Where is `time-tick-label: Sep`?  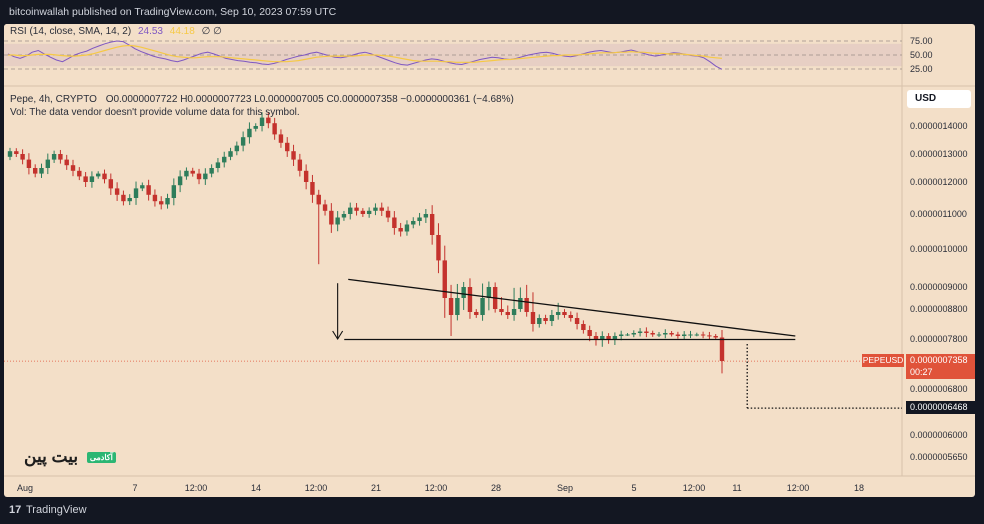
time-tick-label: Sep is located at coordinates (565, 488).